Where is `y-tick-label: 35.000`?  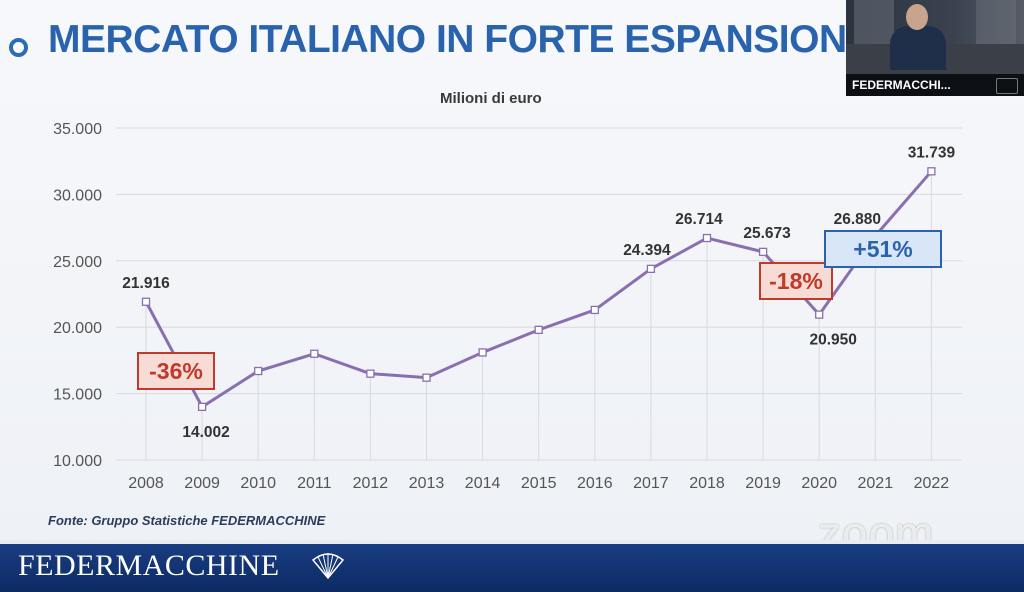 y-tick-label: 35.000 is located at coordinates (77, 129).